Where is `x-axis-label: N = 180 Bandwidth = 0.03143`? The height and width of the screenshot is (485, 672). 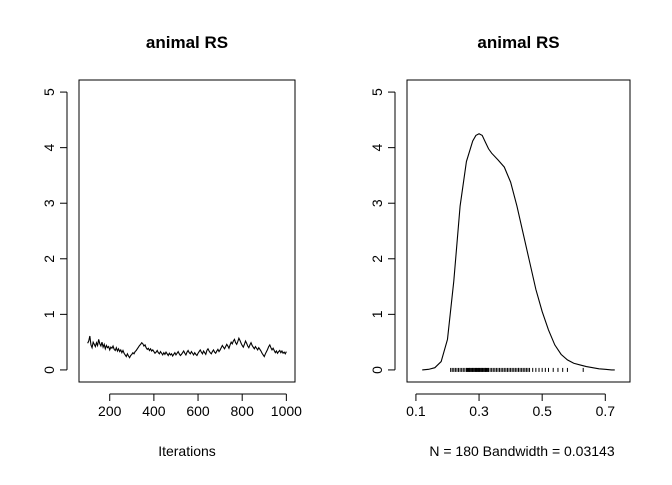
x-axis-label: N = 180 Bandwidth = 0.03143 is located at coordinates (521, 451).